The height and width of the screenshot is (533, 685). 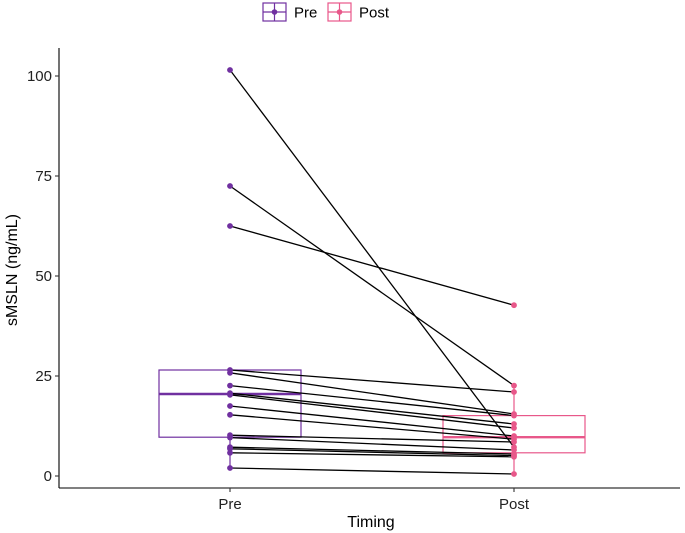 What do you see at coordinates (289, 12) in the screenshot?
I see `legend-entry-pre: Pre` at bounding box center [289, 12].